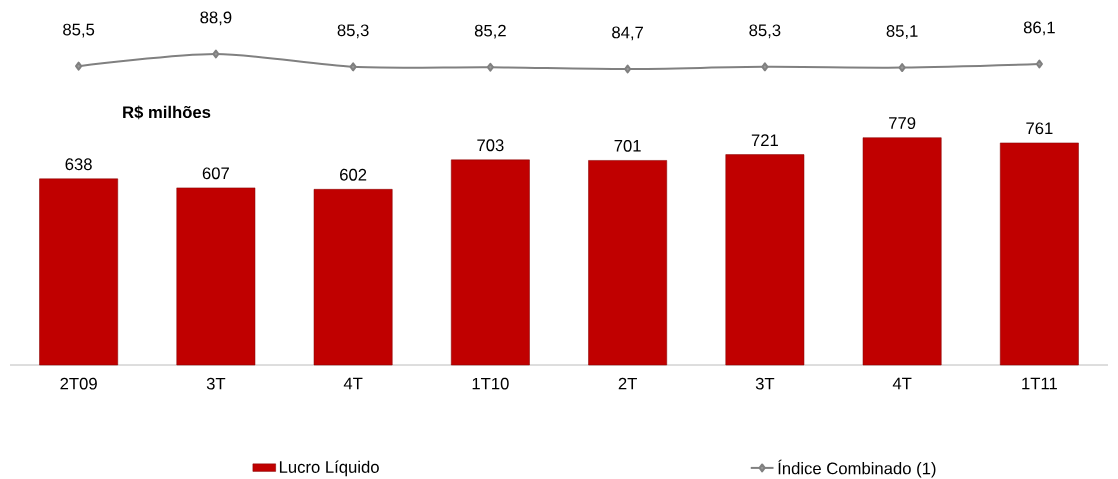 Image resolution: width=1118 pixels, height=479 pixels. Describe the element at coordinates (902, 32) in the screenshot. I see `data-label: 85,1` at that location.